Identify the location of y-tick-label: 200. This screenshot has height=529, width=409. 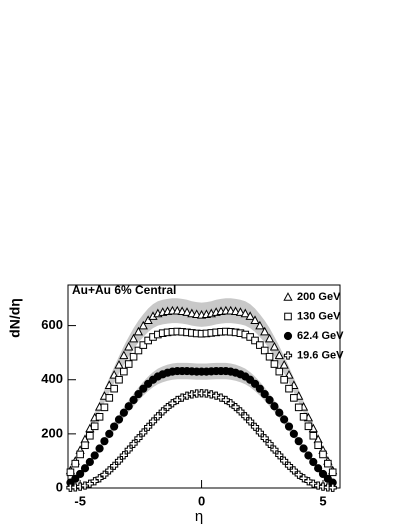
(52, 432).